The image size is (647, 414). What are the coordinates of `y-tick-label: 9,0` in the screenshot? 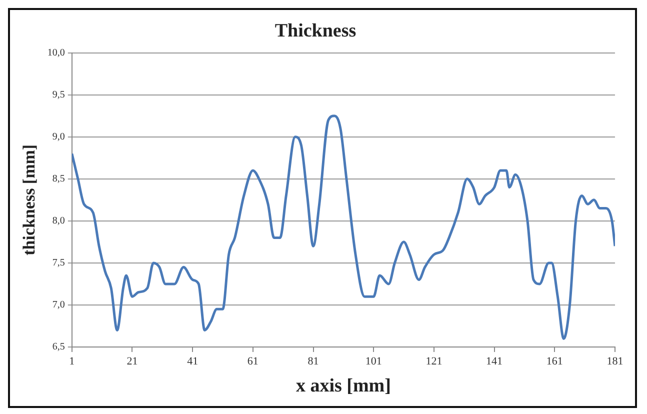 It's located at (58, 136).